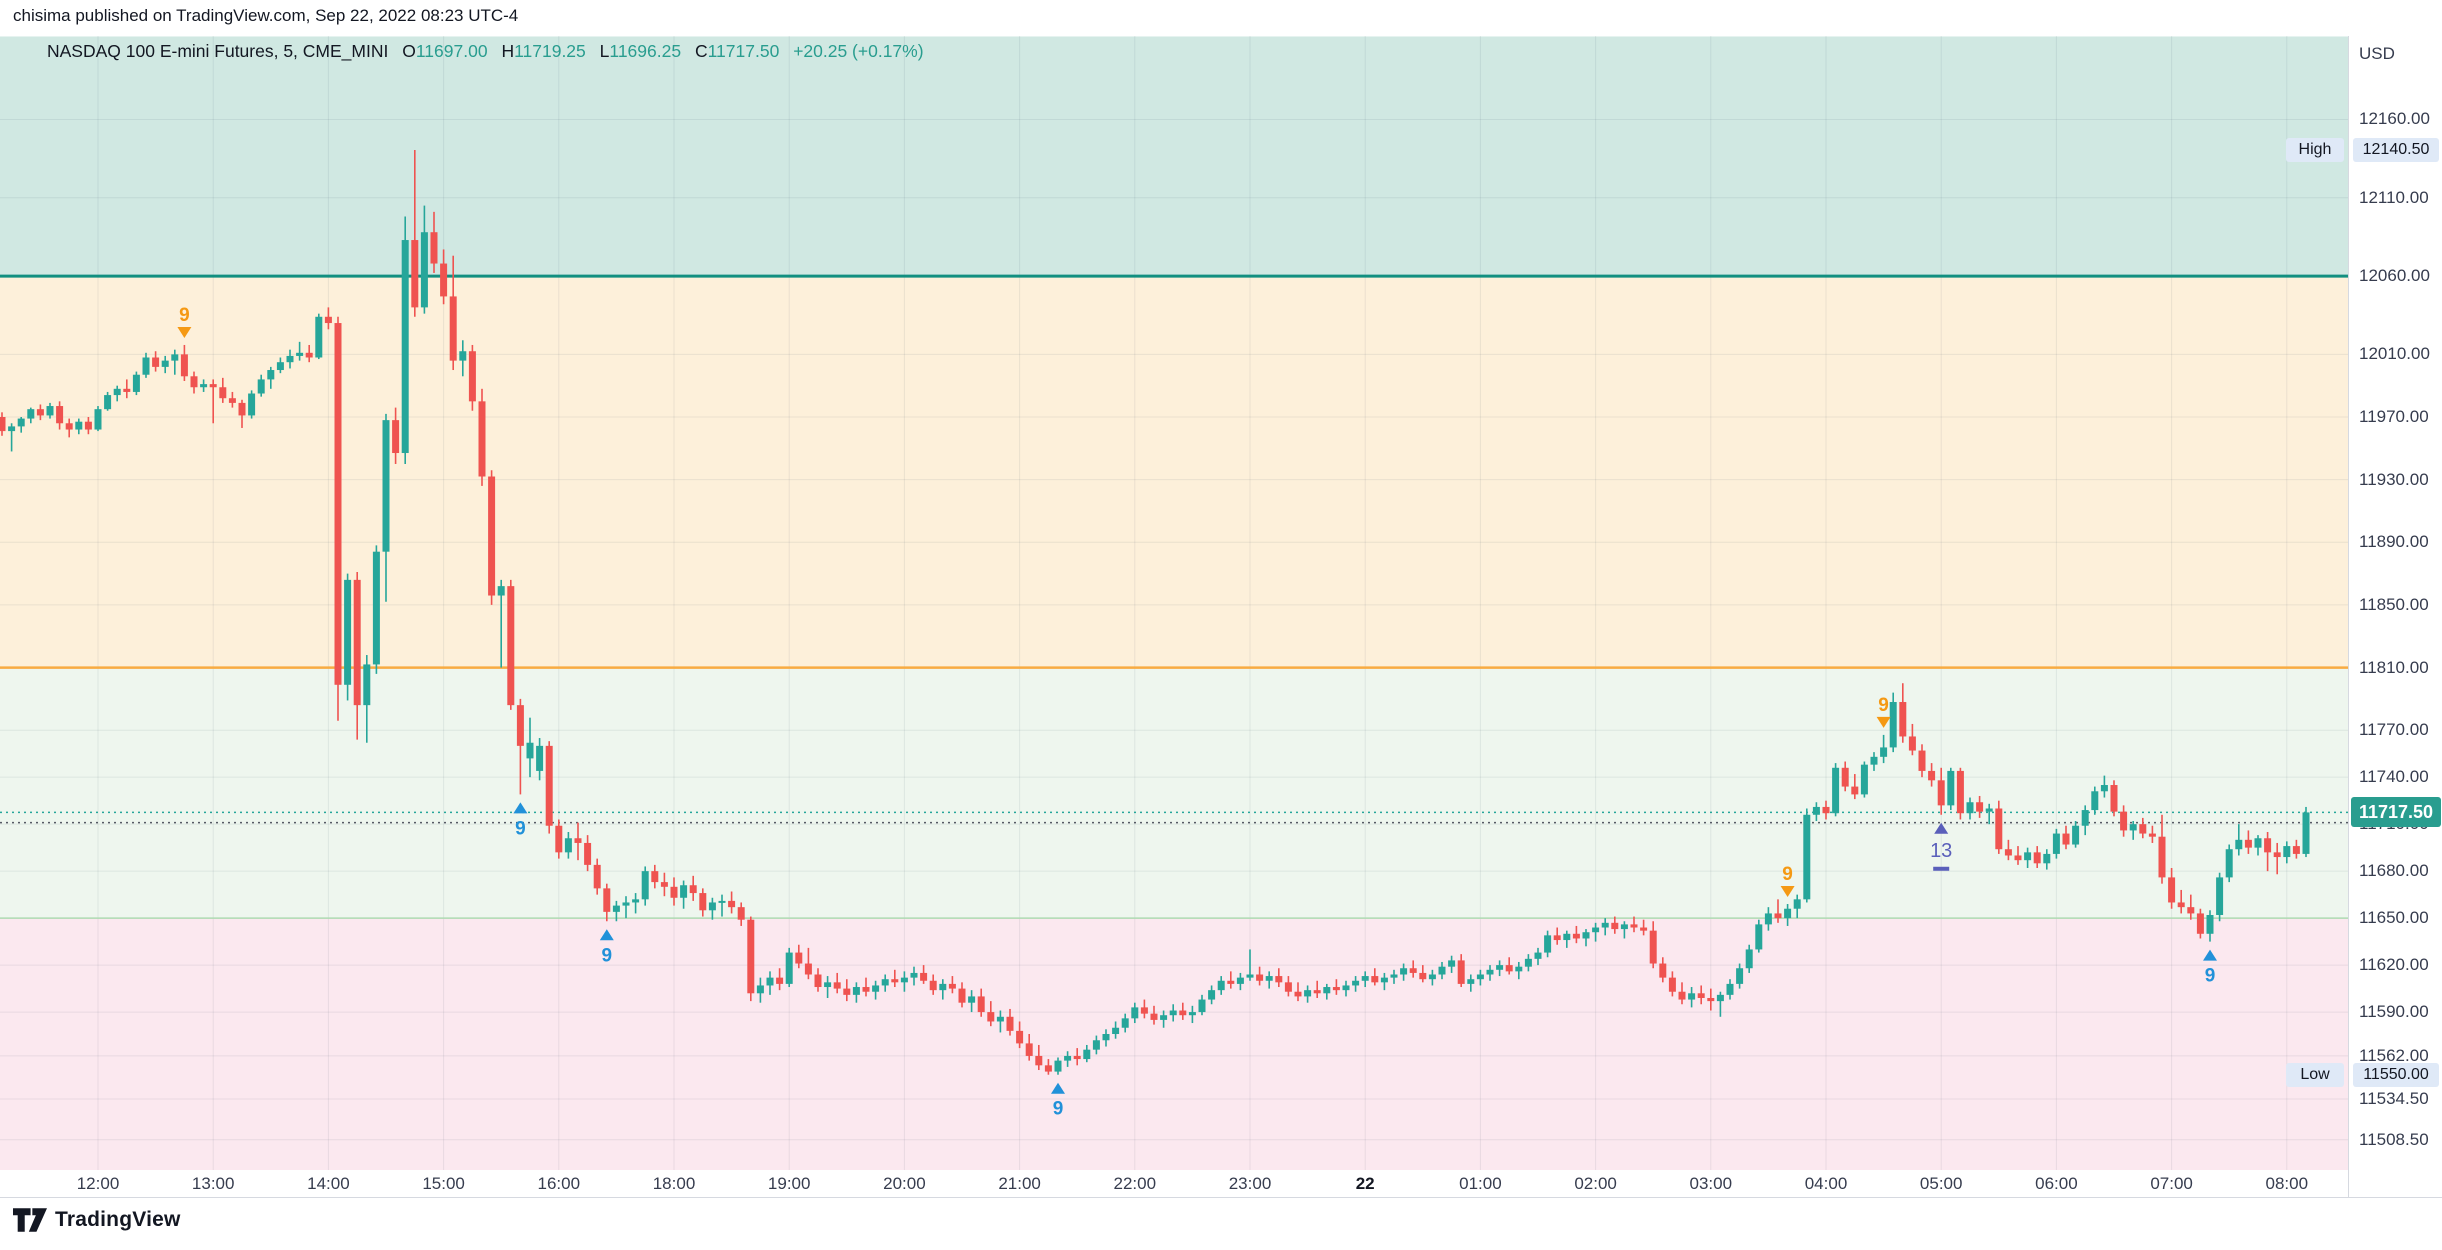  What do you see at coordinates (2056, 1183) in the screenshot?
I see `time-axis-label: 06:00` at bounding box center [2056, 1183].